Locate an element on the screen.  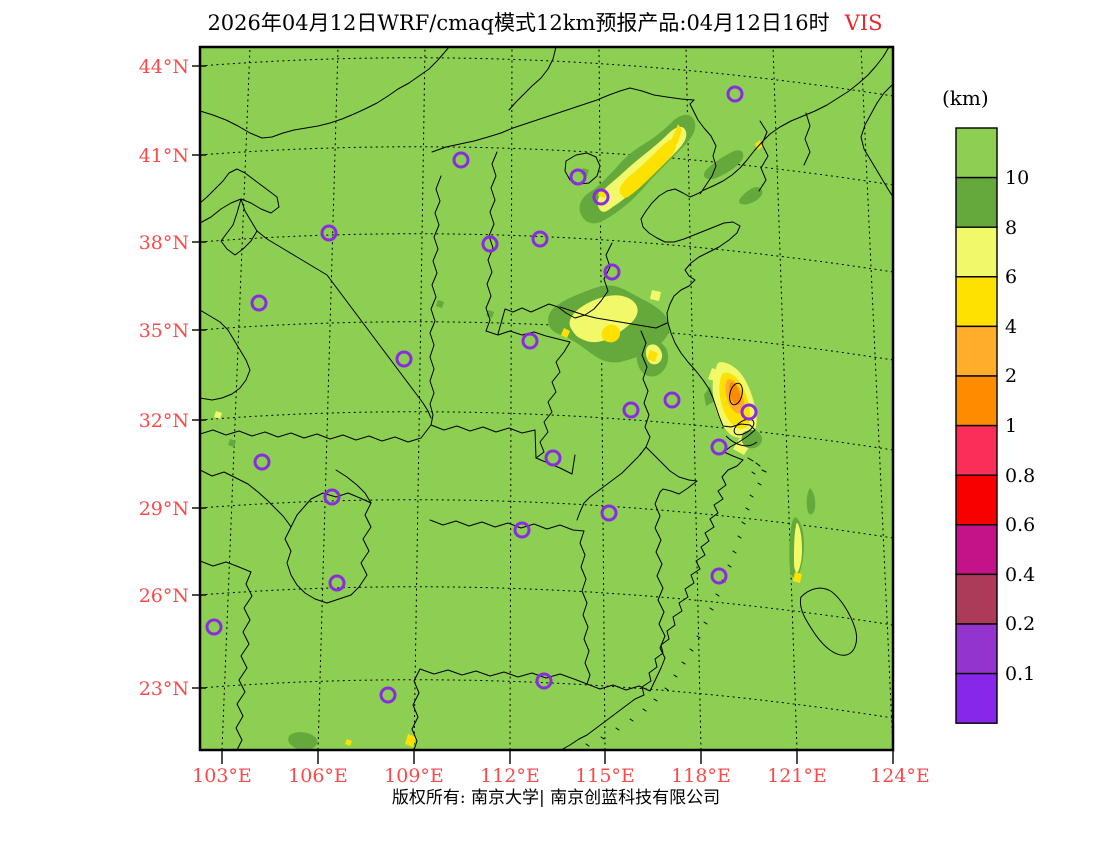
border-guizhou is located at coordinates (328, 548).